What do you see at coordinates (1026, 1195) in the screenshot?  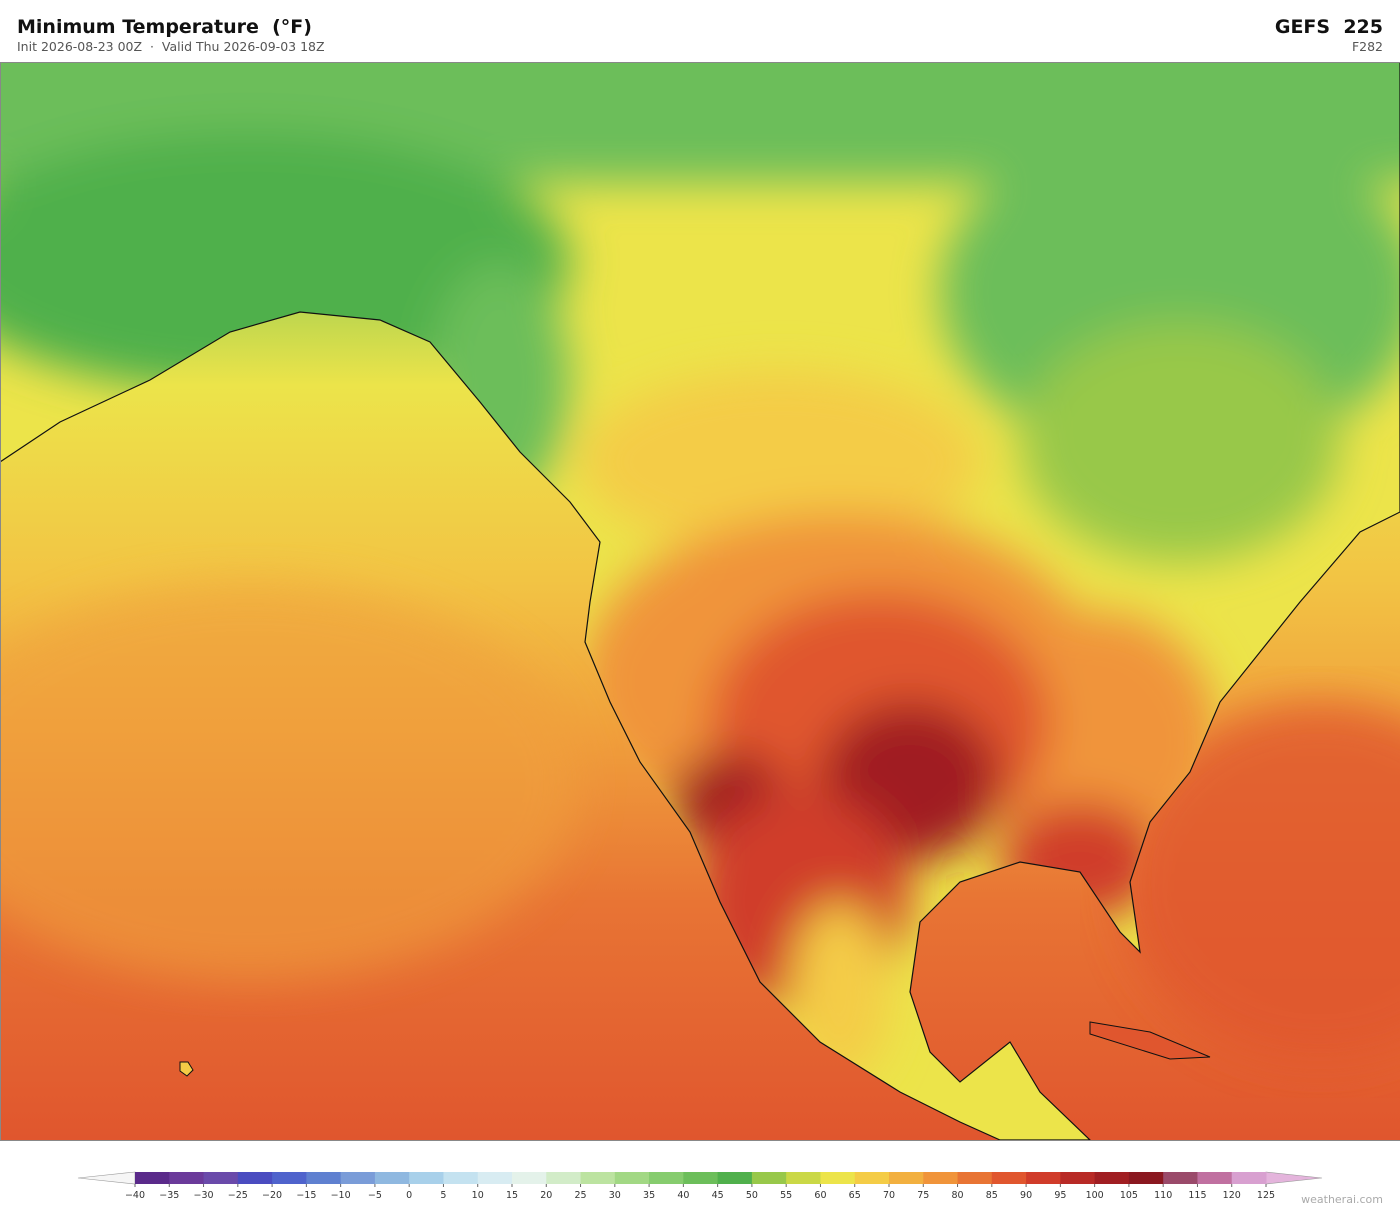 I see `colorbar-tick-label: 90` at bounding box center [1026, 1195].